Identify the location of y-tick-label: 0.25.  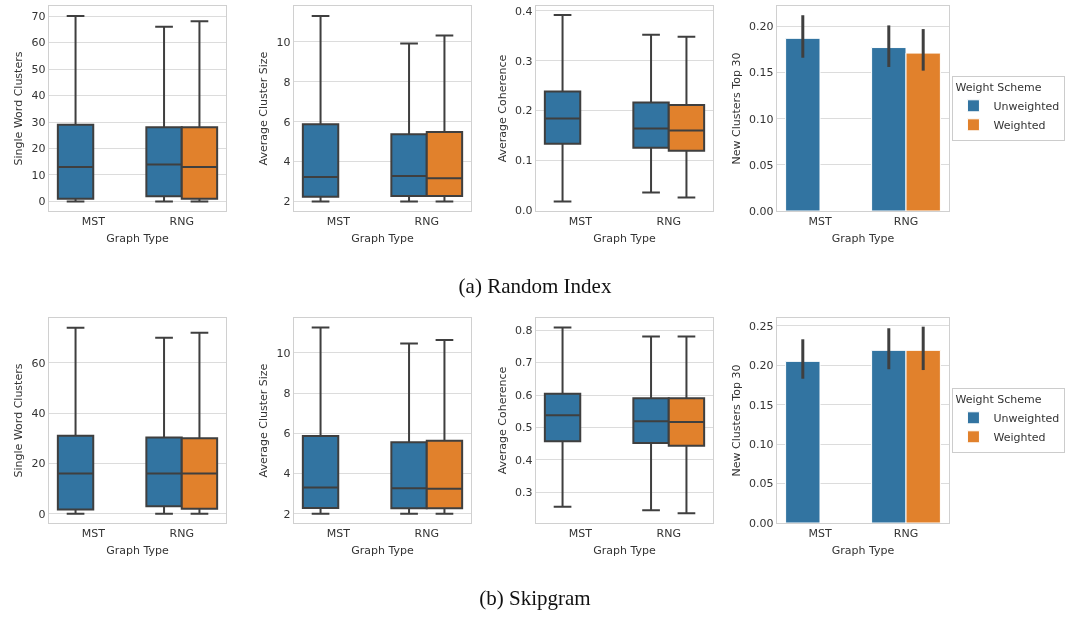
(761, 326).